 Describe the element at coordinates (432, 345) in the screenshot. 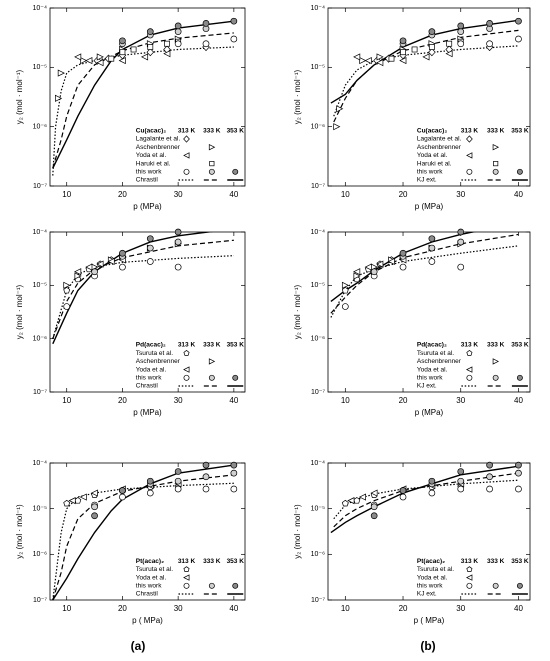

I see `legend-compound: Pd(acac)₂` at that location.